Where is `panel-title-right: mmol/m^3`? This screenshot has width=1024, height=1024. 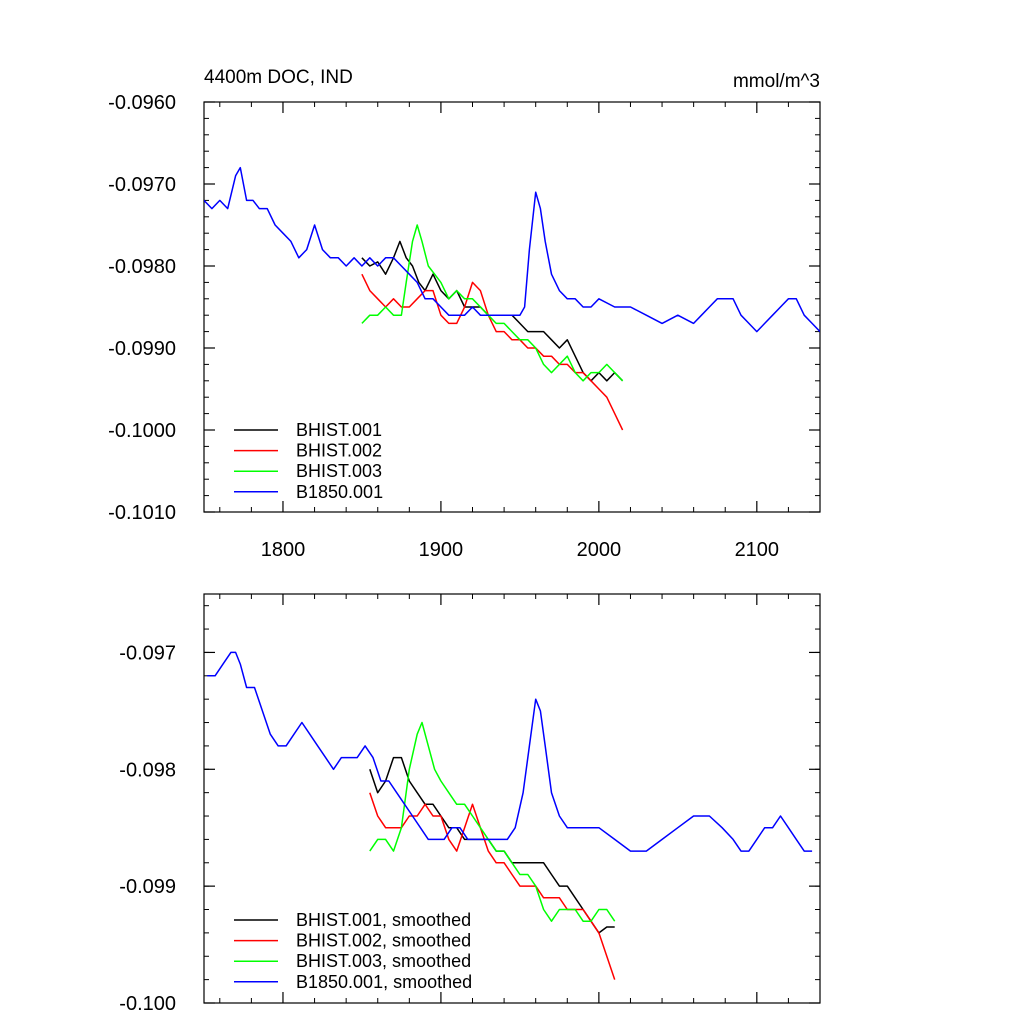
panel-title-right: mmol/m^3 is located at coordinates (776, 81).